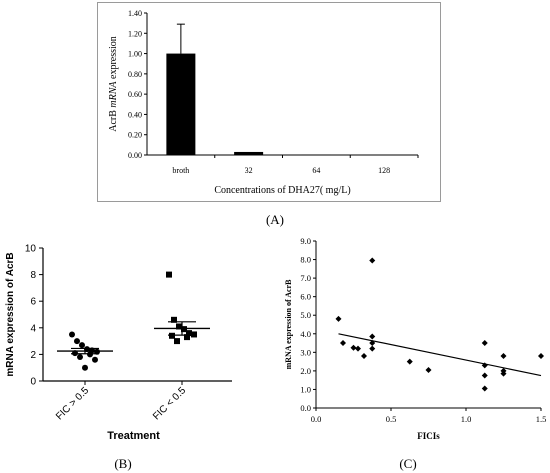 This screenshot has width=550, height=473. I want to click on y-tick-label: 0.40, so click(135, 114).